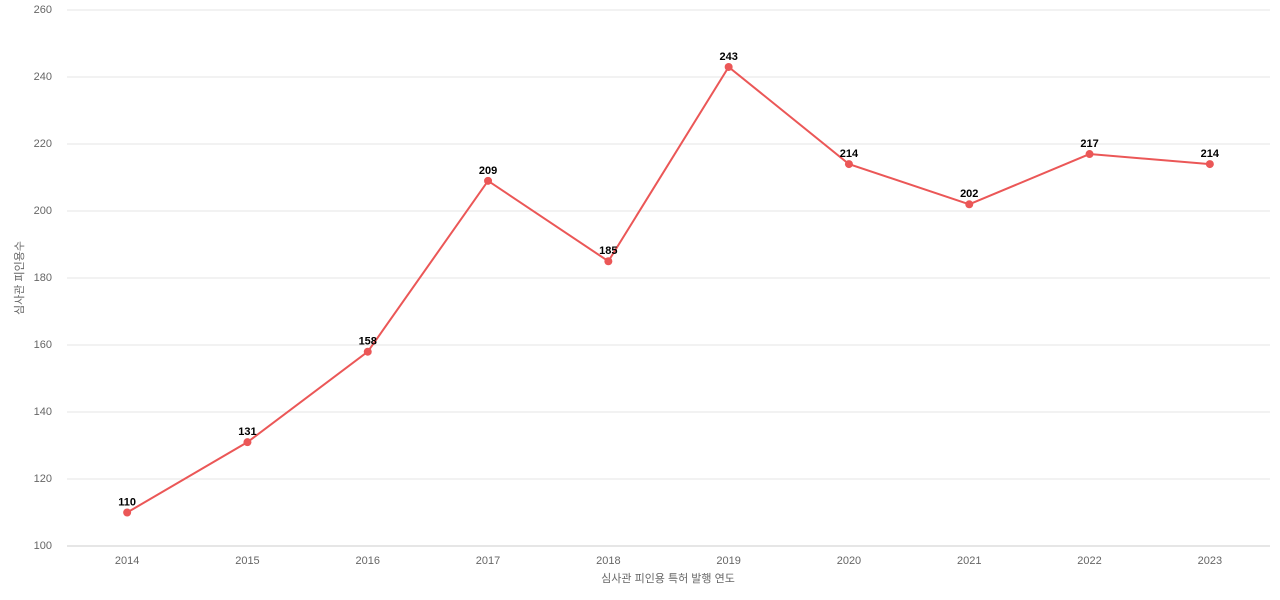 Image resolution: width=1280 pixels, height=600 pixels. What do you see at coordinates (1089, 144) in the screenshot?
I see `data-label: 217` at bounding box center [1089, 144].